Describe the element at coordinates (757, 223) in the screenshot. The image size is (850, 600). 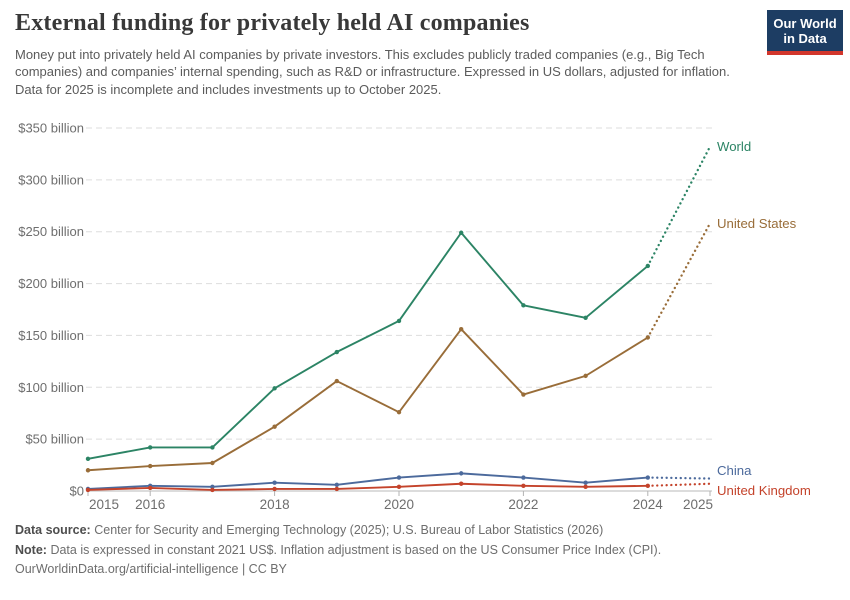
I see `series-label-united-states: United States` at that location.